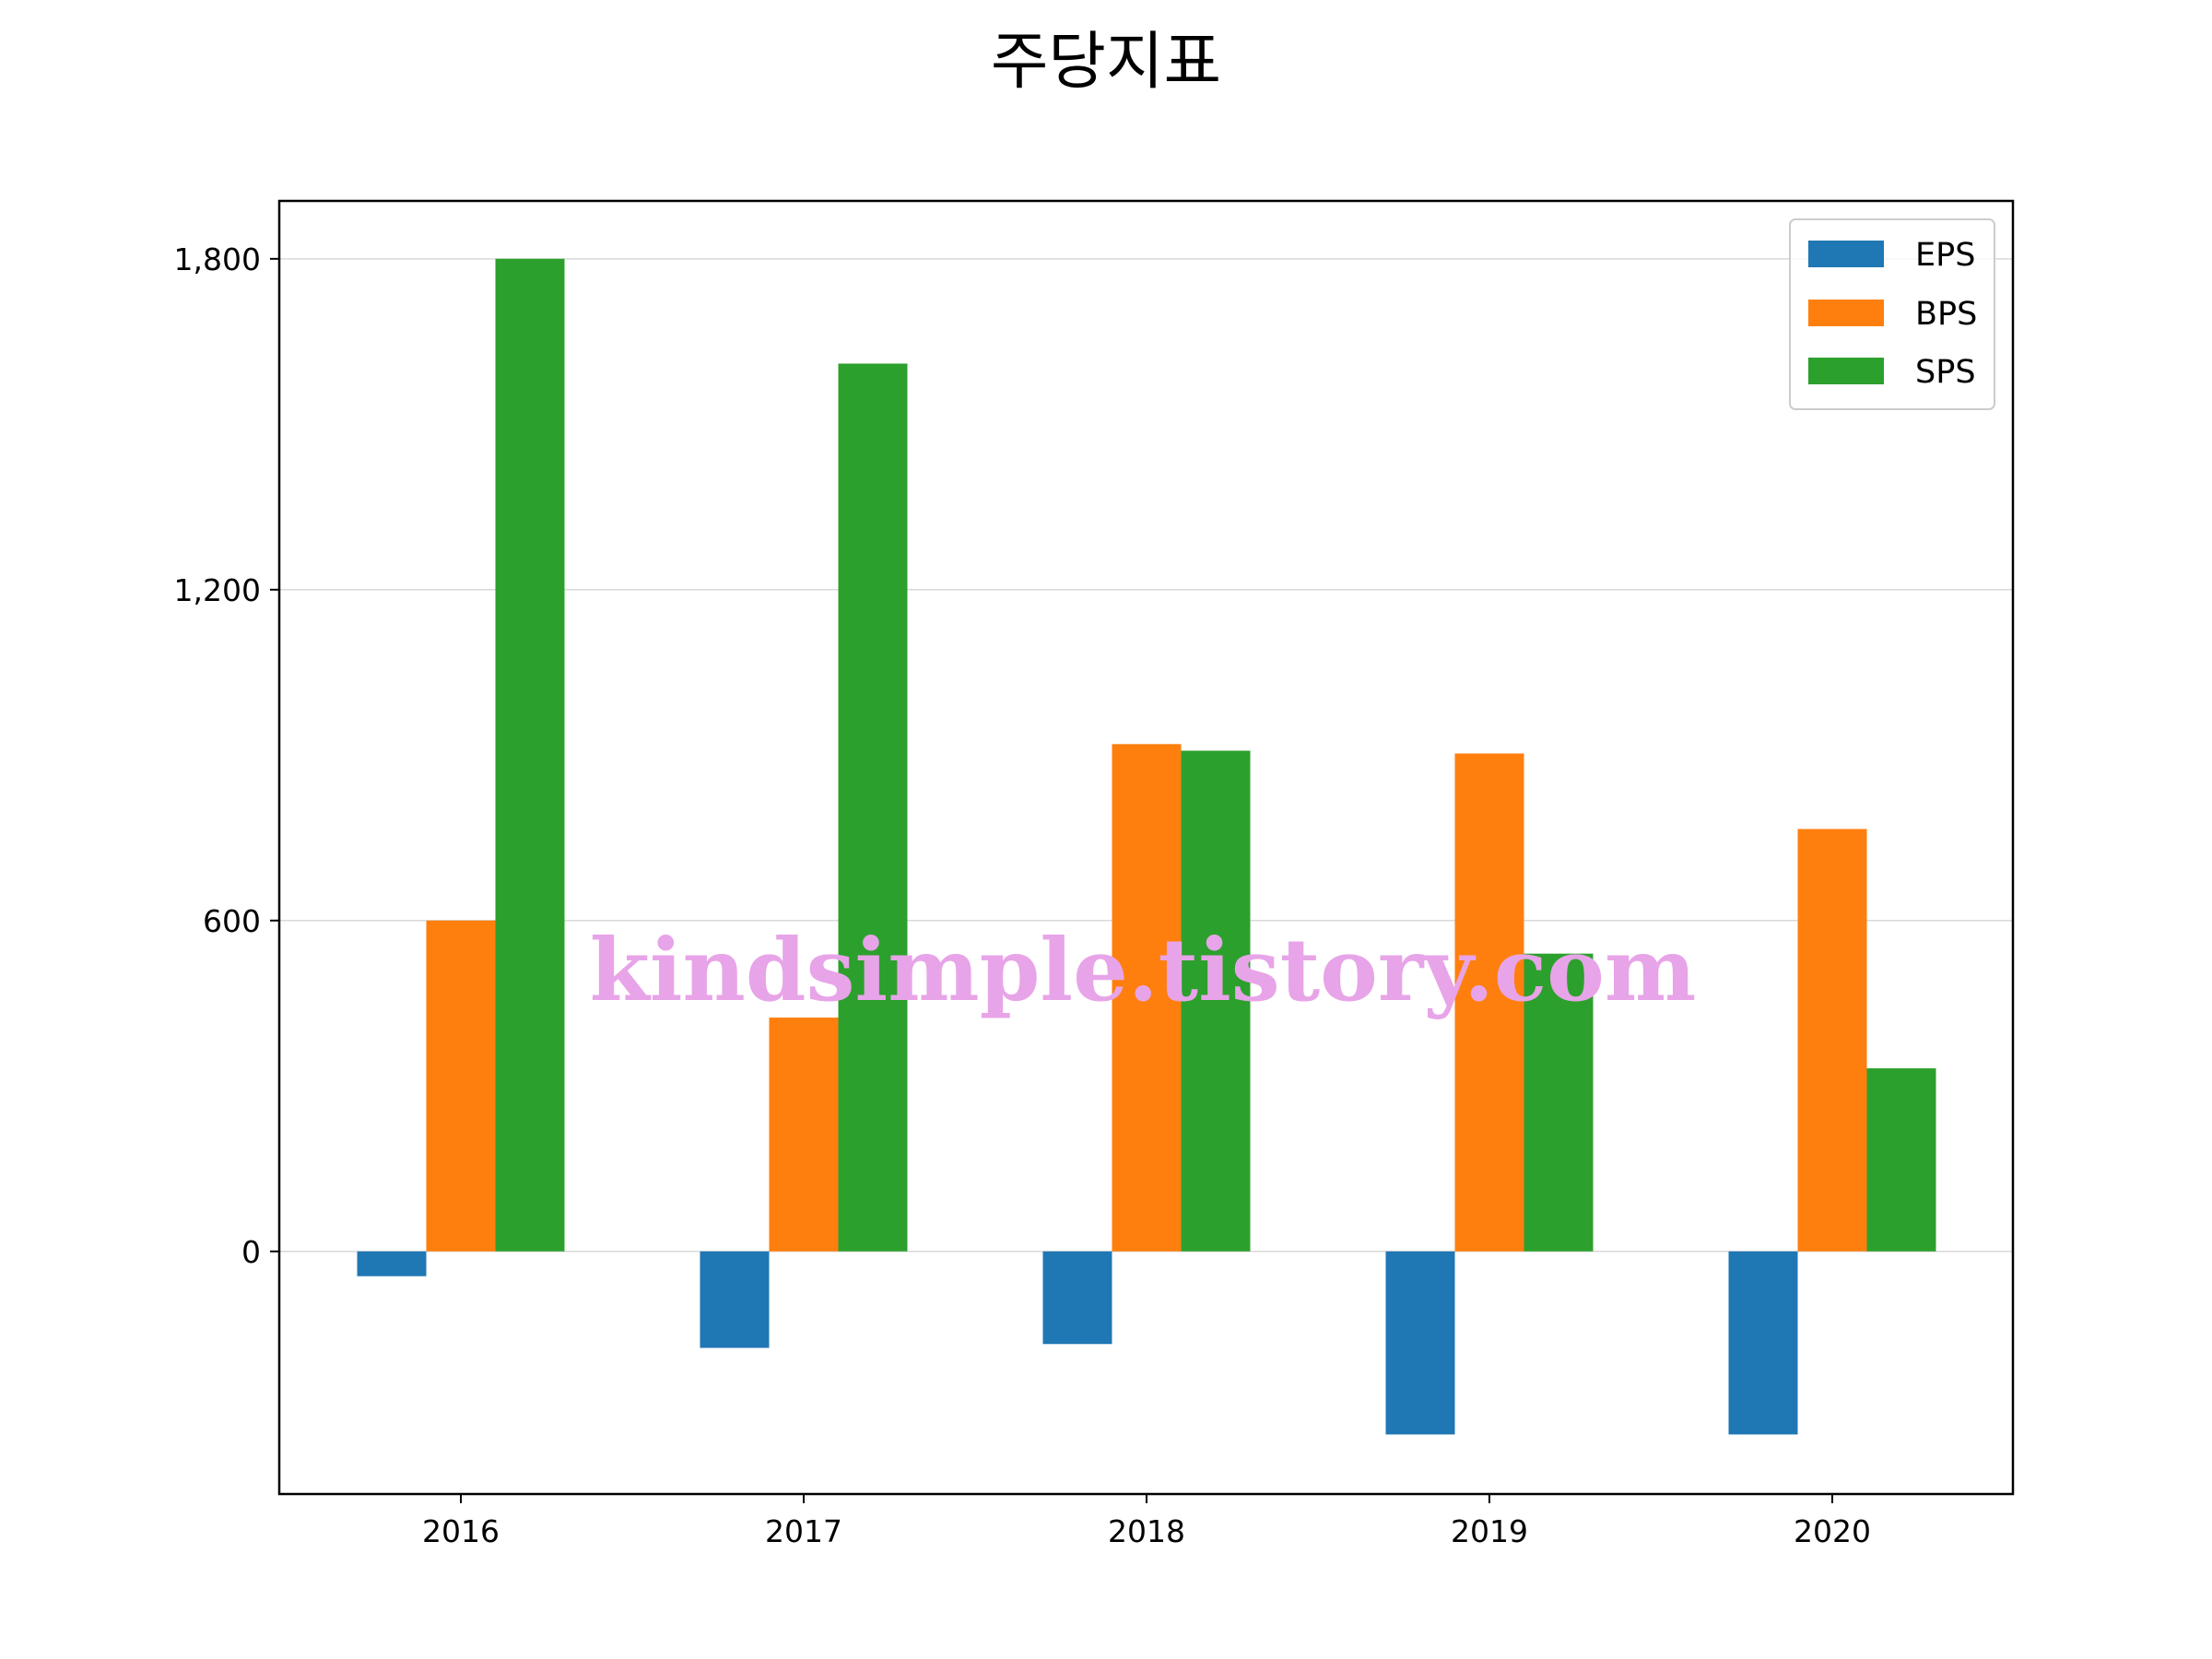  Describe the element at coordinates (461, 1086) in the screenshot. I see `bar-bps-2016` at that location.